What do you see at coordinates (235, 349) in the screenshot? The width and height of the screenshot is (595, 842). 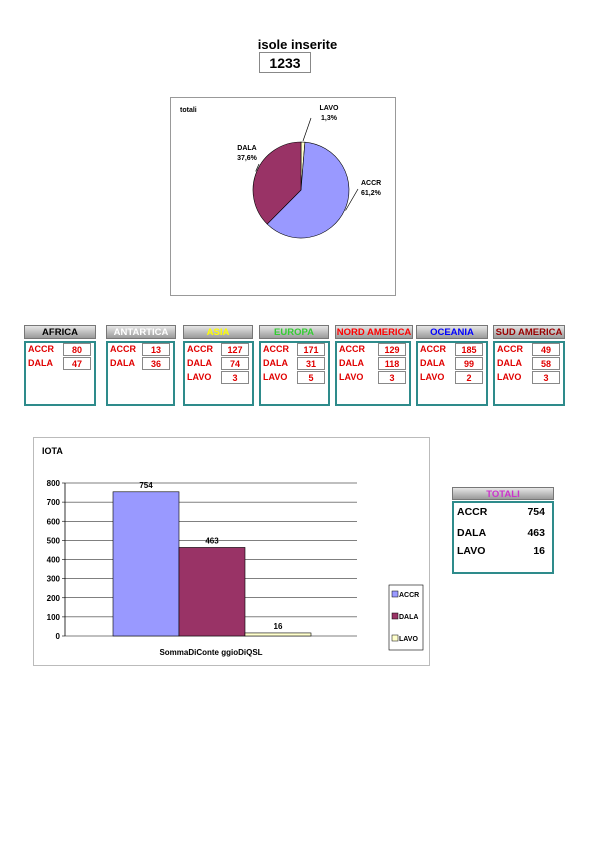 I see `row-value: 127` at bounding box center [235, 349].